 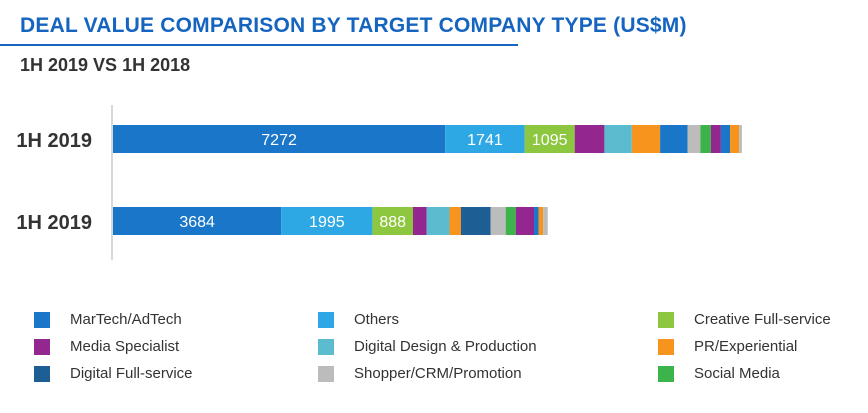 I want to click on legend-item: Digital Full-service, so click(x=113, y=373).